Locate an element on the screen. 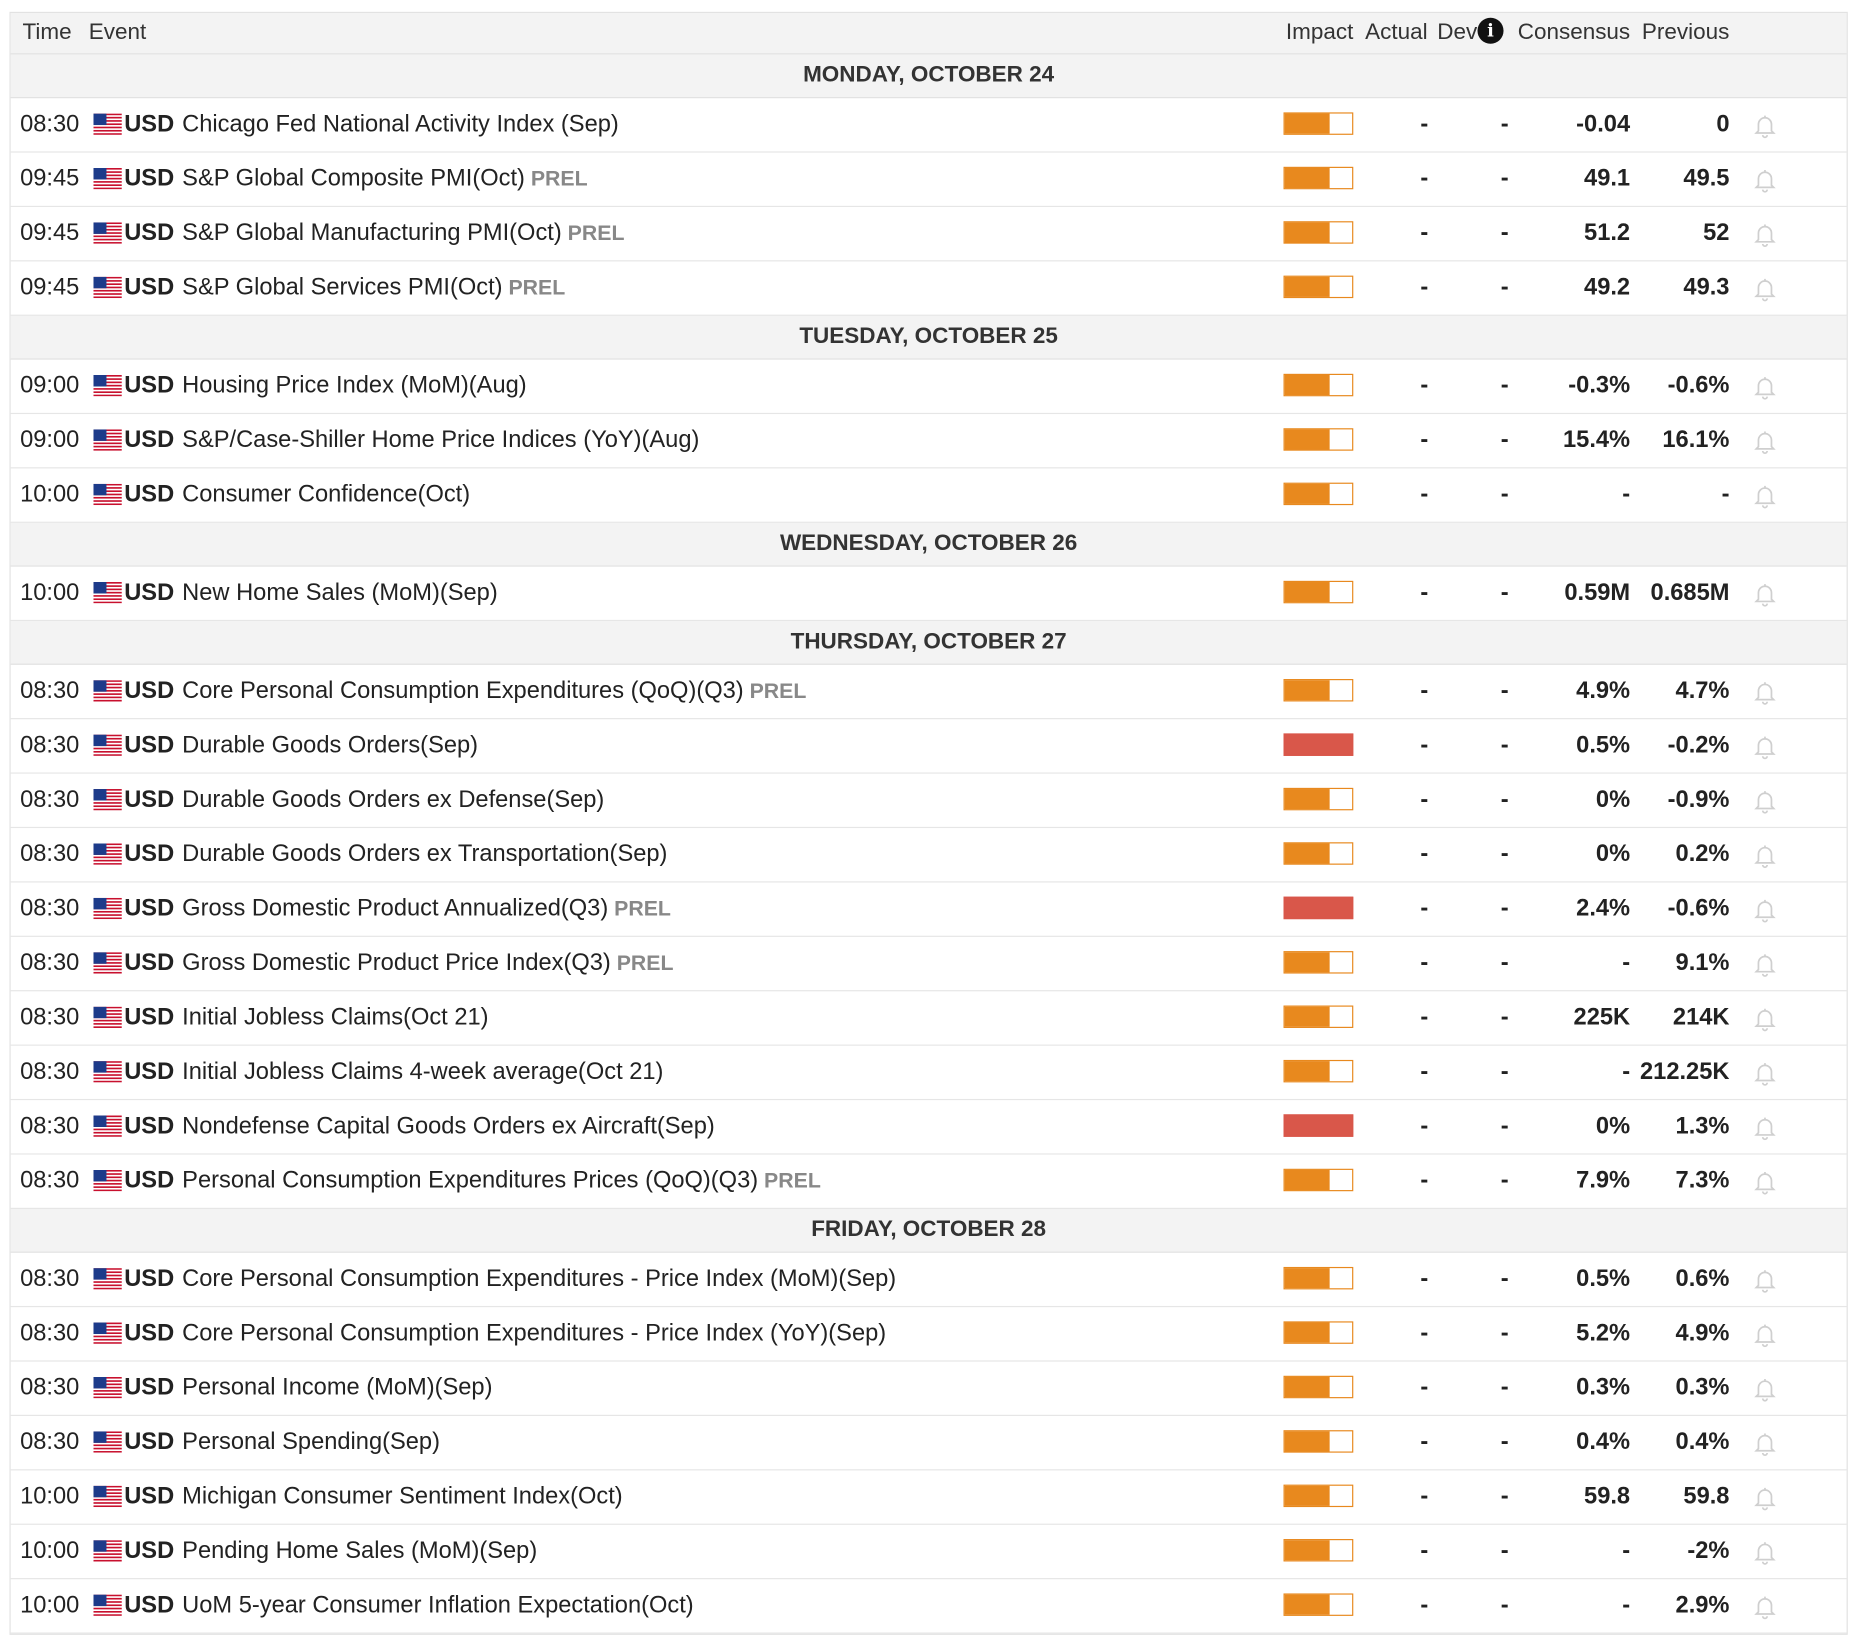  event-title: S&P Global Services PMI(Oct) is located at coordinates (342, 287).